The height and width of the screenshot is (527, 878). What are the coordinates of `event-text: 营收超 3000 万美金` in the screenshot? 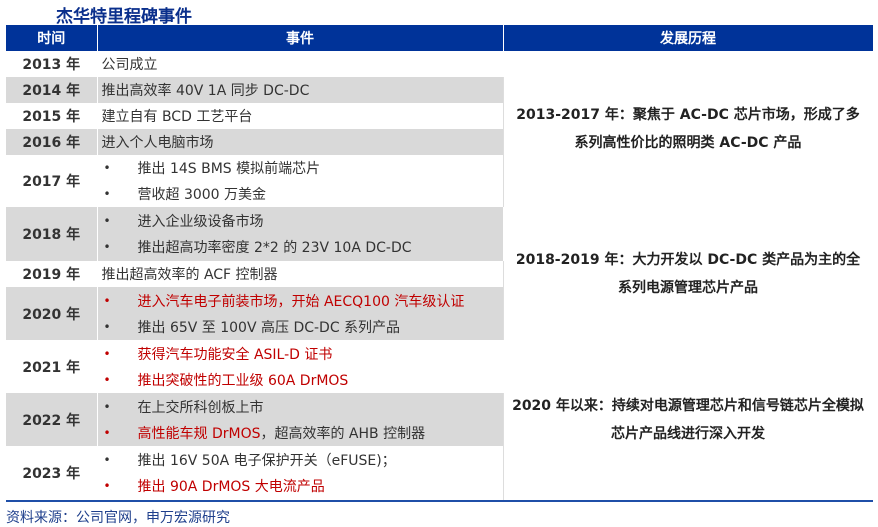 It's located at (202, 195).